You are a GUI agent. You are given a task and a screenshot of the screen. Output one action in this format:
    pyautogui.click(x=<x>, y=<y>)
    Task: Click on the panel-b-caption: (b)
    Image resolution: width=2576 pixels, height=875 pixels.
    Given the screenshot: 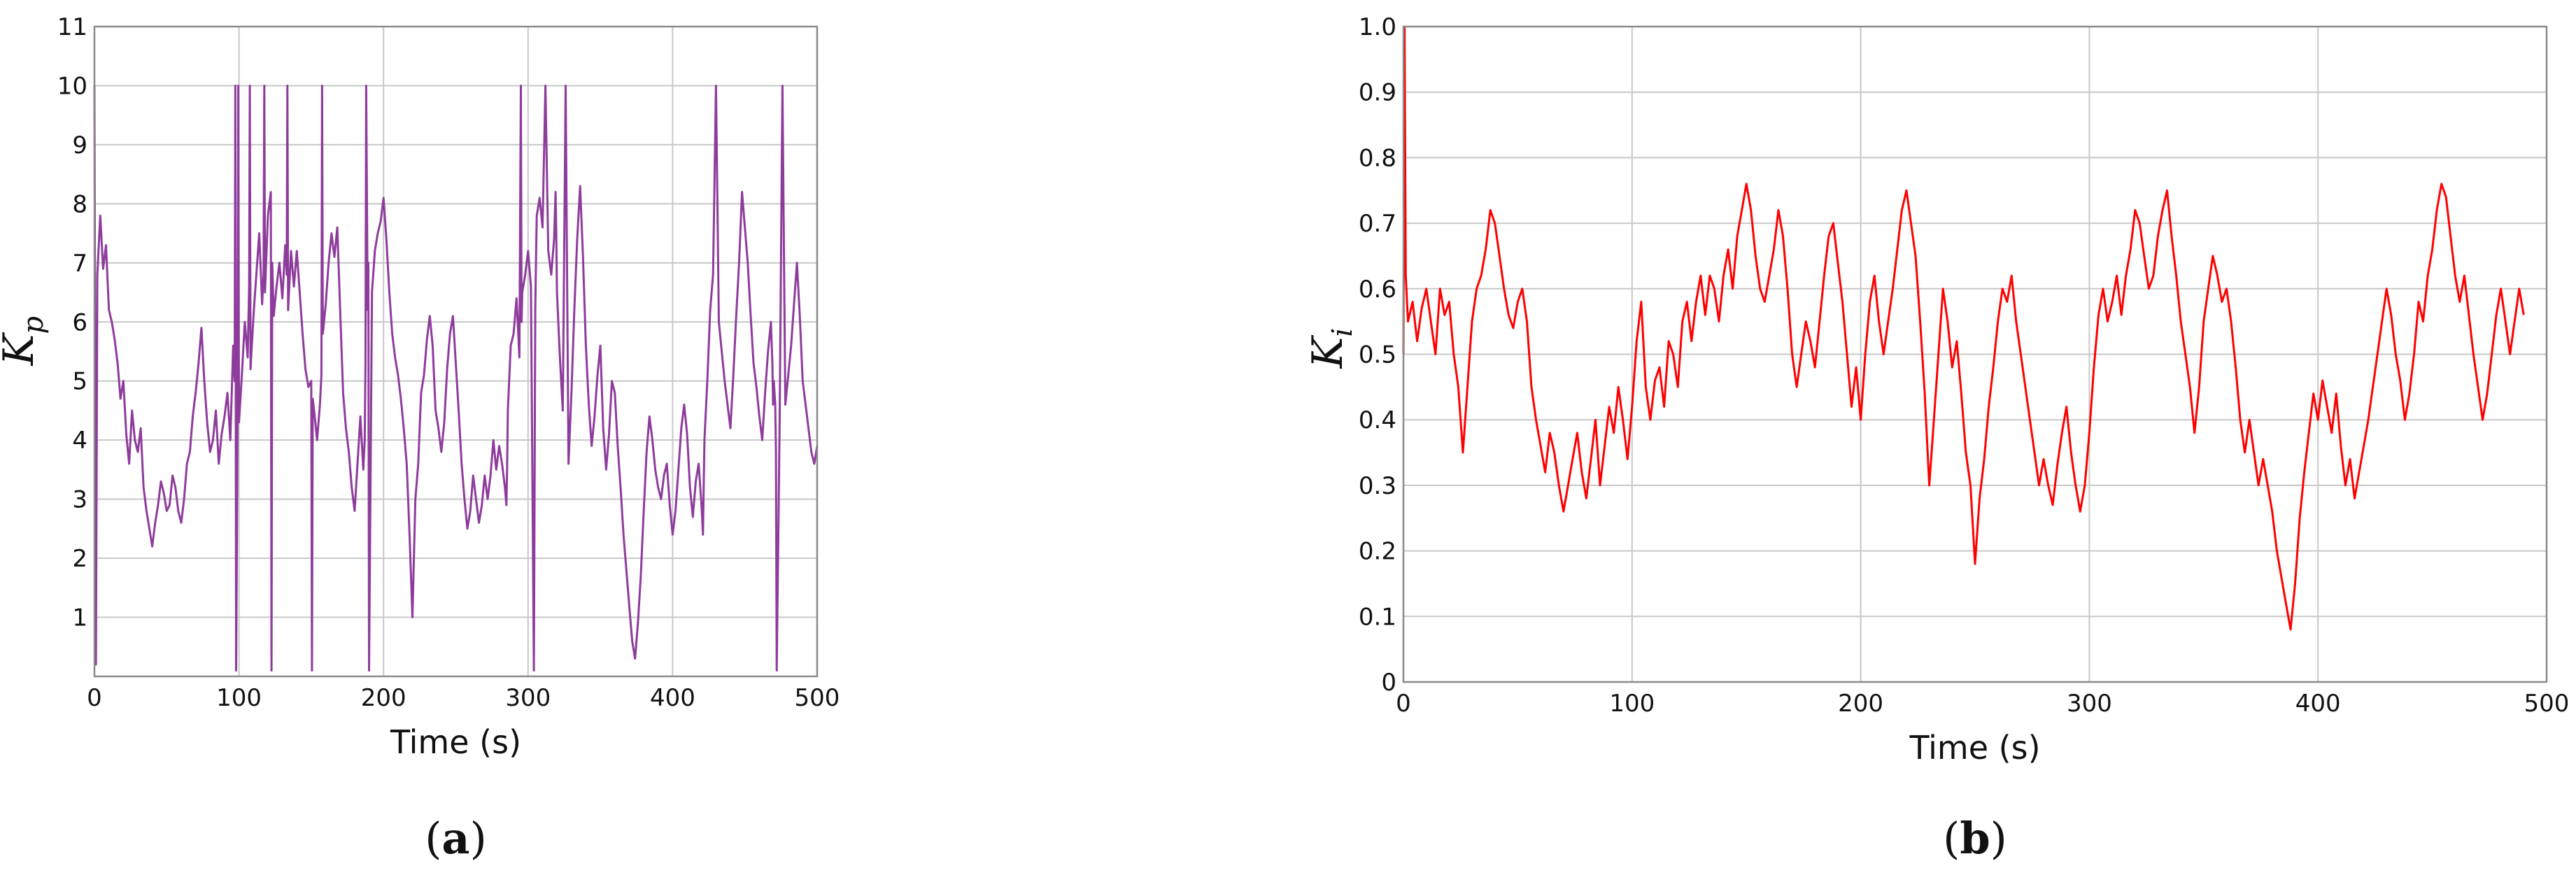 What is the action you would take?
    pyautogui.click(x=1975, y=838)
    